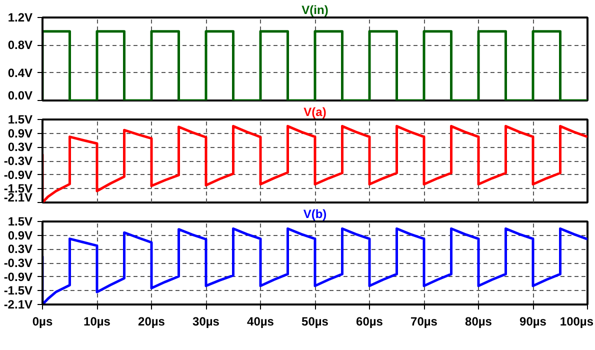 The image size is (595, 350). Describe the element at coordinates (533, 321) in the screenshot. I see `x-tick-label: 90µs` at that location.